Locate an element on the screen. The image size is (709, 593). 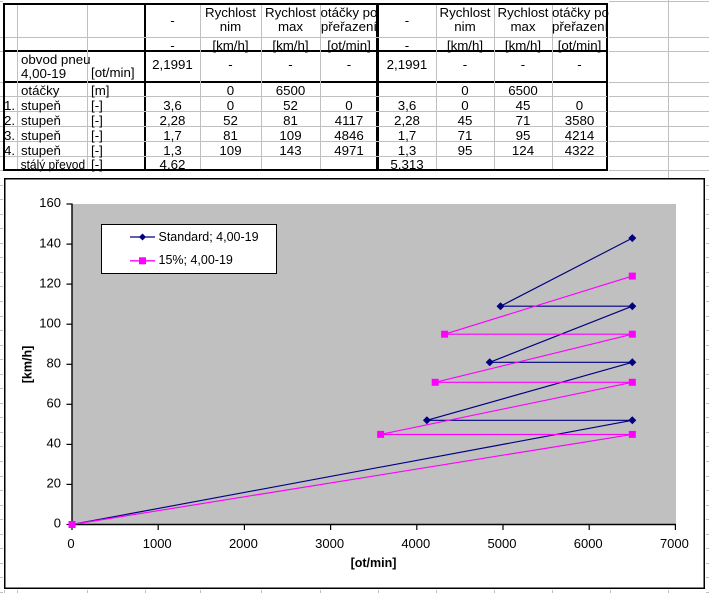
svg-text: [km/h] is located at coordinates (28, 365).